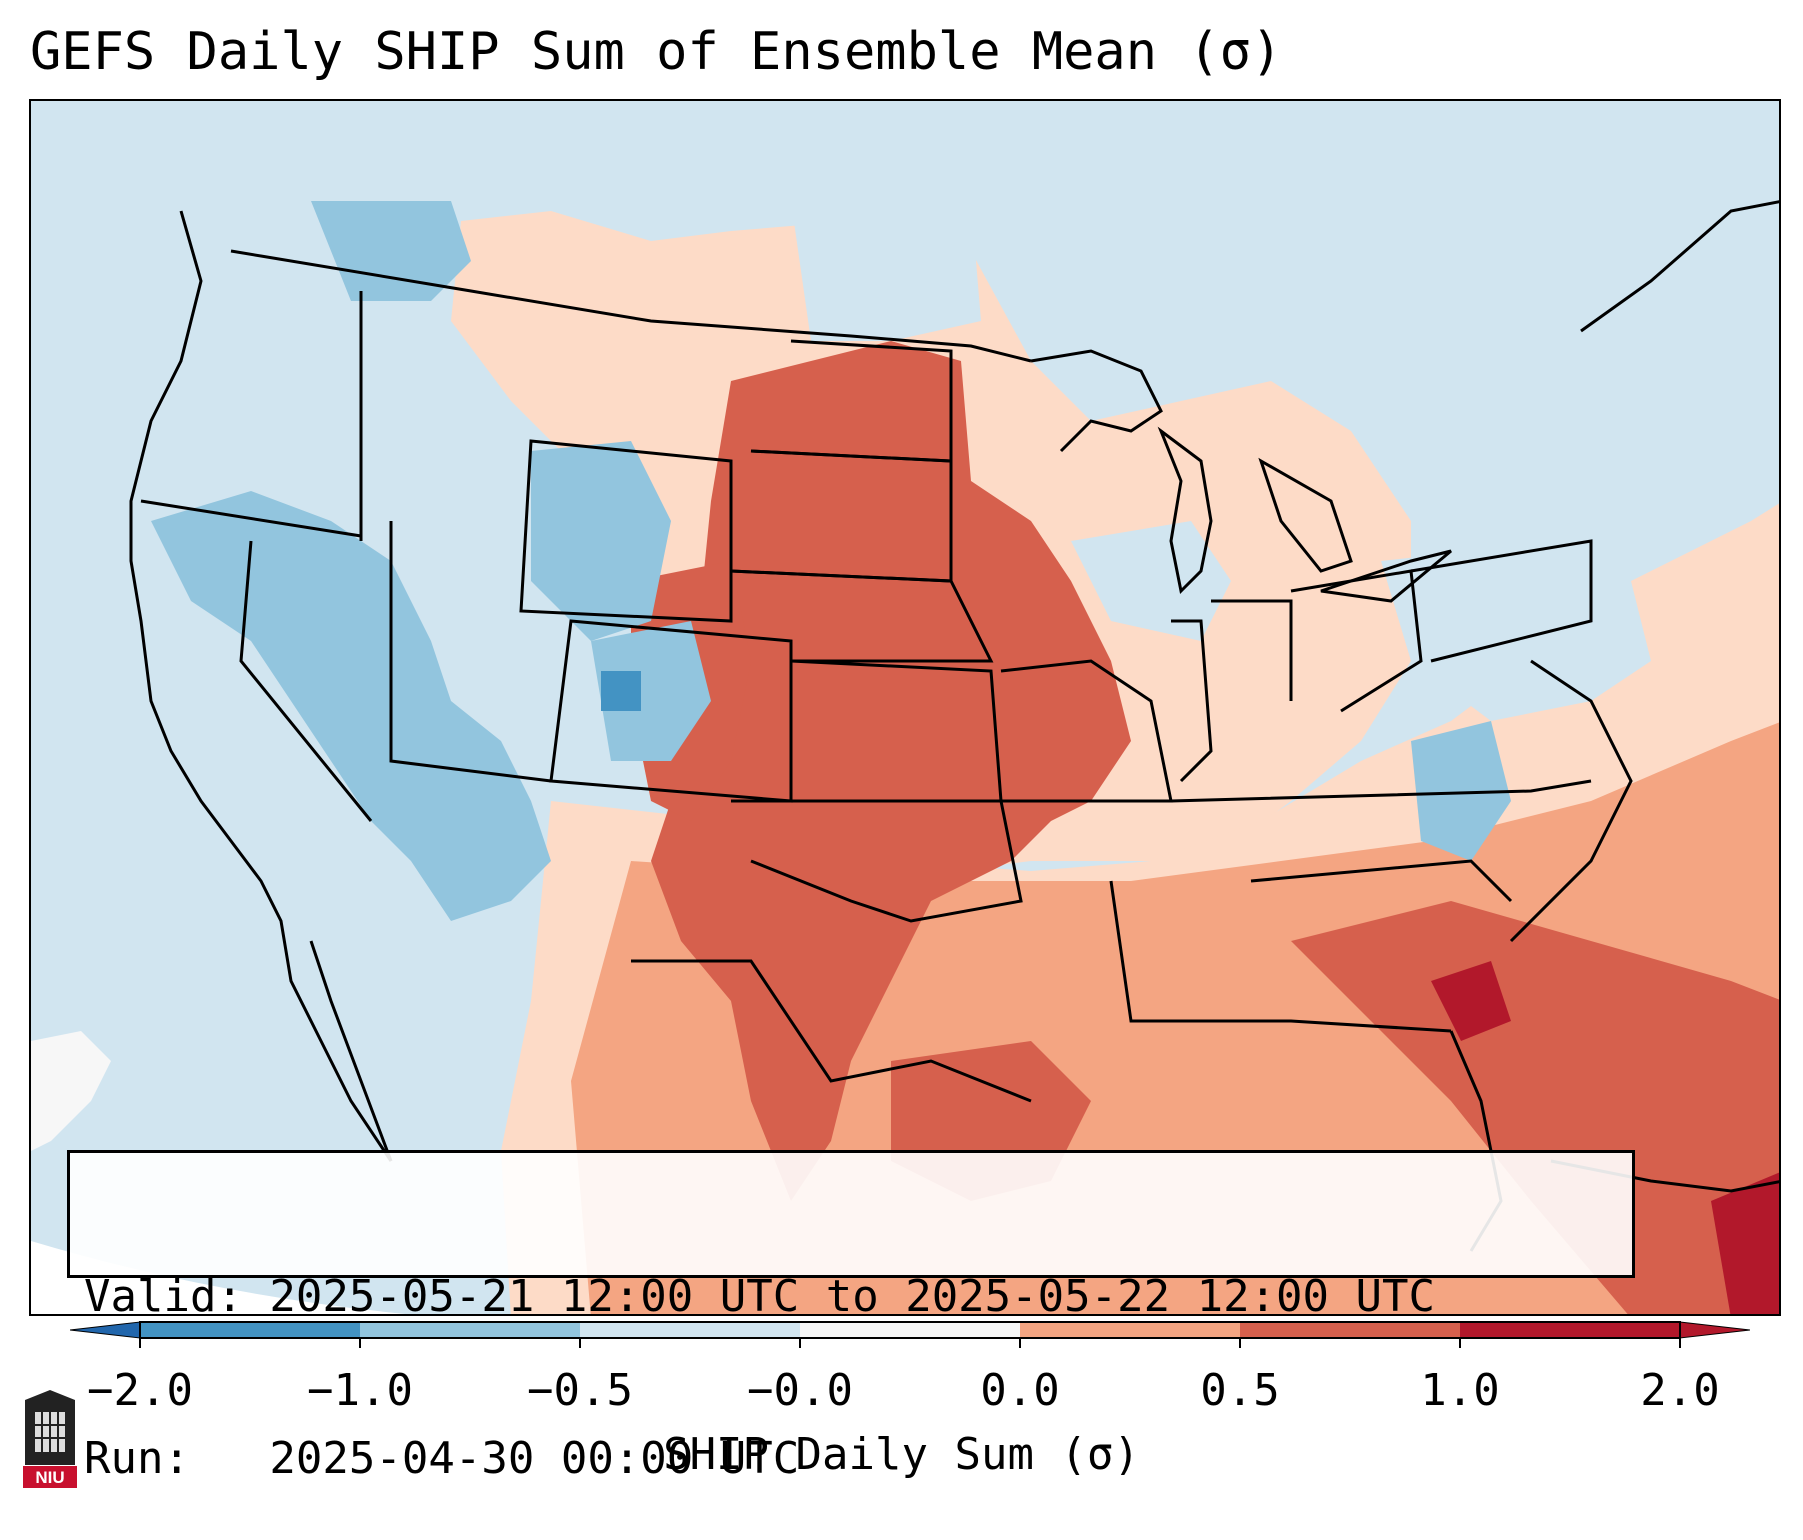 This screenshot has height=1540, width=1803. I want to click on colorbar-label: SHIP Daily Sum (σ), so click(901, 1454).